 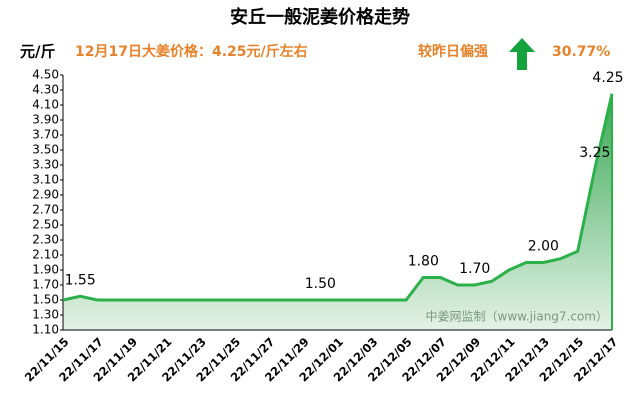 I want to click on y-tick-label: 4.50, so click(x=45, y=75).